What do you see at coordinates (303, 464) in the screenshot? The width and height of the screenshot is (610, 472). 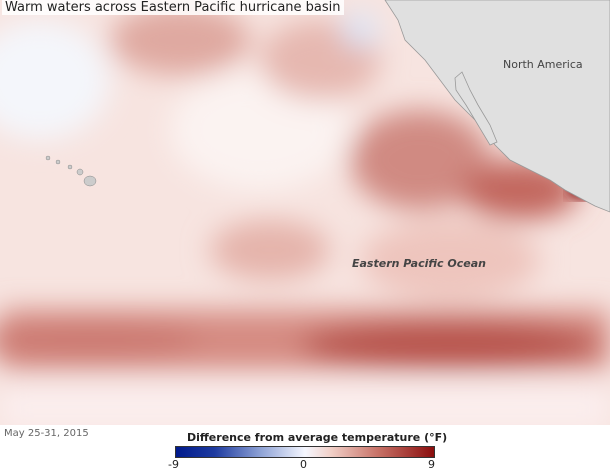 I see `legend-mid: 0` at bounding box center [303, 464].